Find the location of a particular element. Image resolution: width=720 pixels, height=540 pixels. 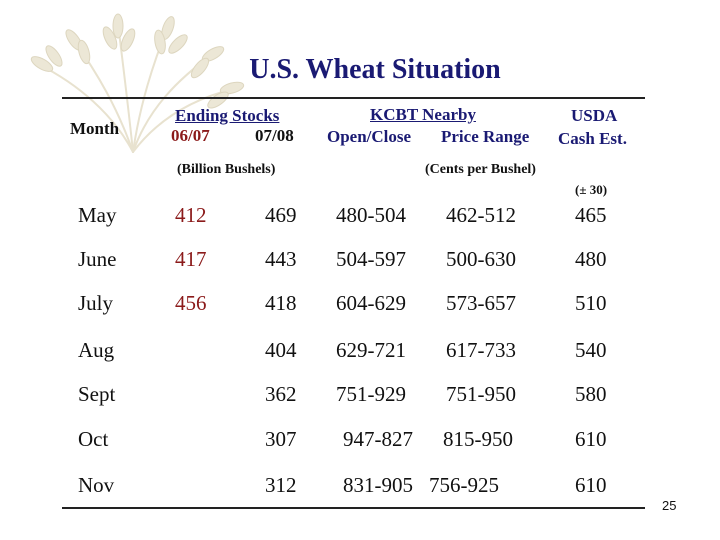

top-rule is located at coordinates (353, 98).